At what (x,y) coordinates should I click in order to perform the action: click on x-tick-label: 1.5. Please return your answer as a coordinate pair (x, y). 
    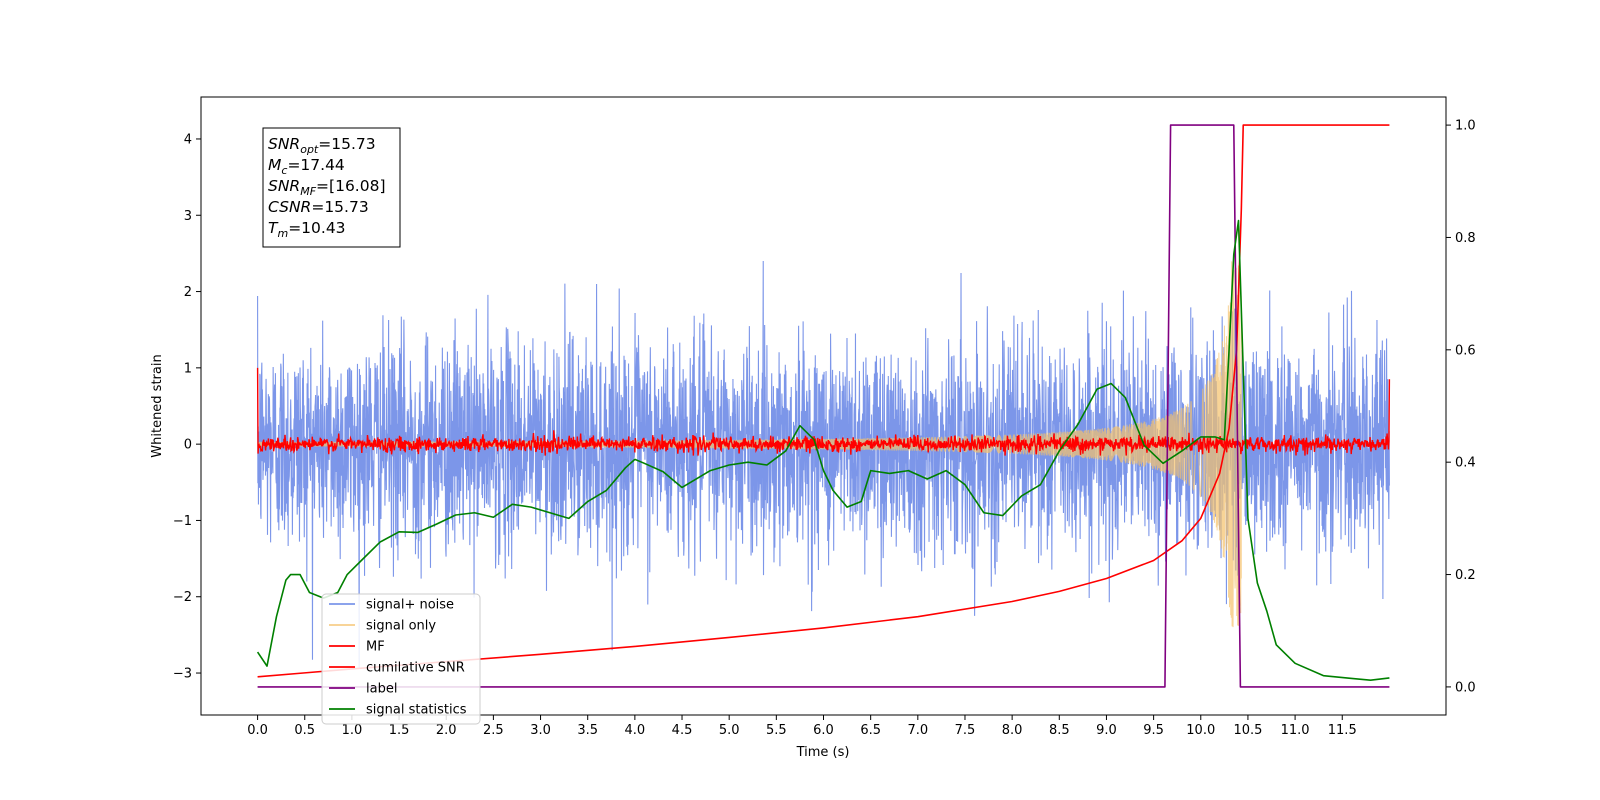
    Looking at the image, I should click on (399, 730).